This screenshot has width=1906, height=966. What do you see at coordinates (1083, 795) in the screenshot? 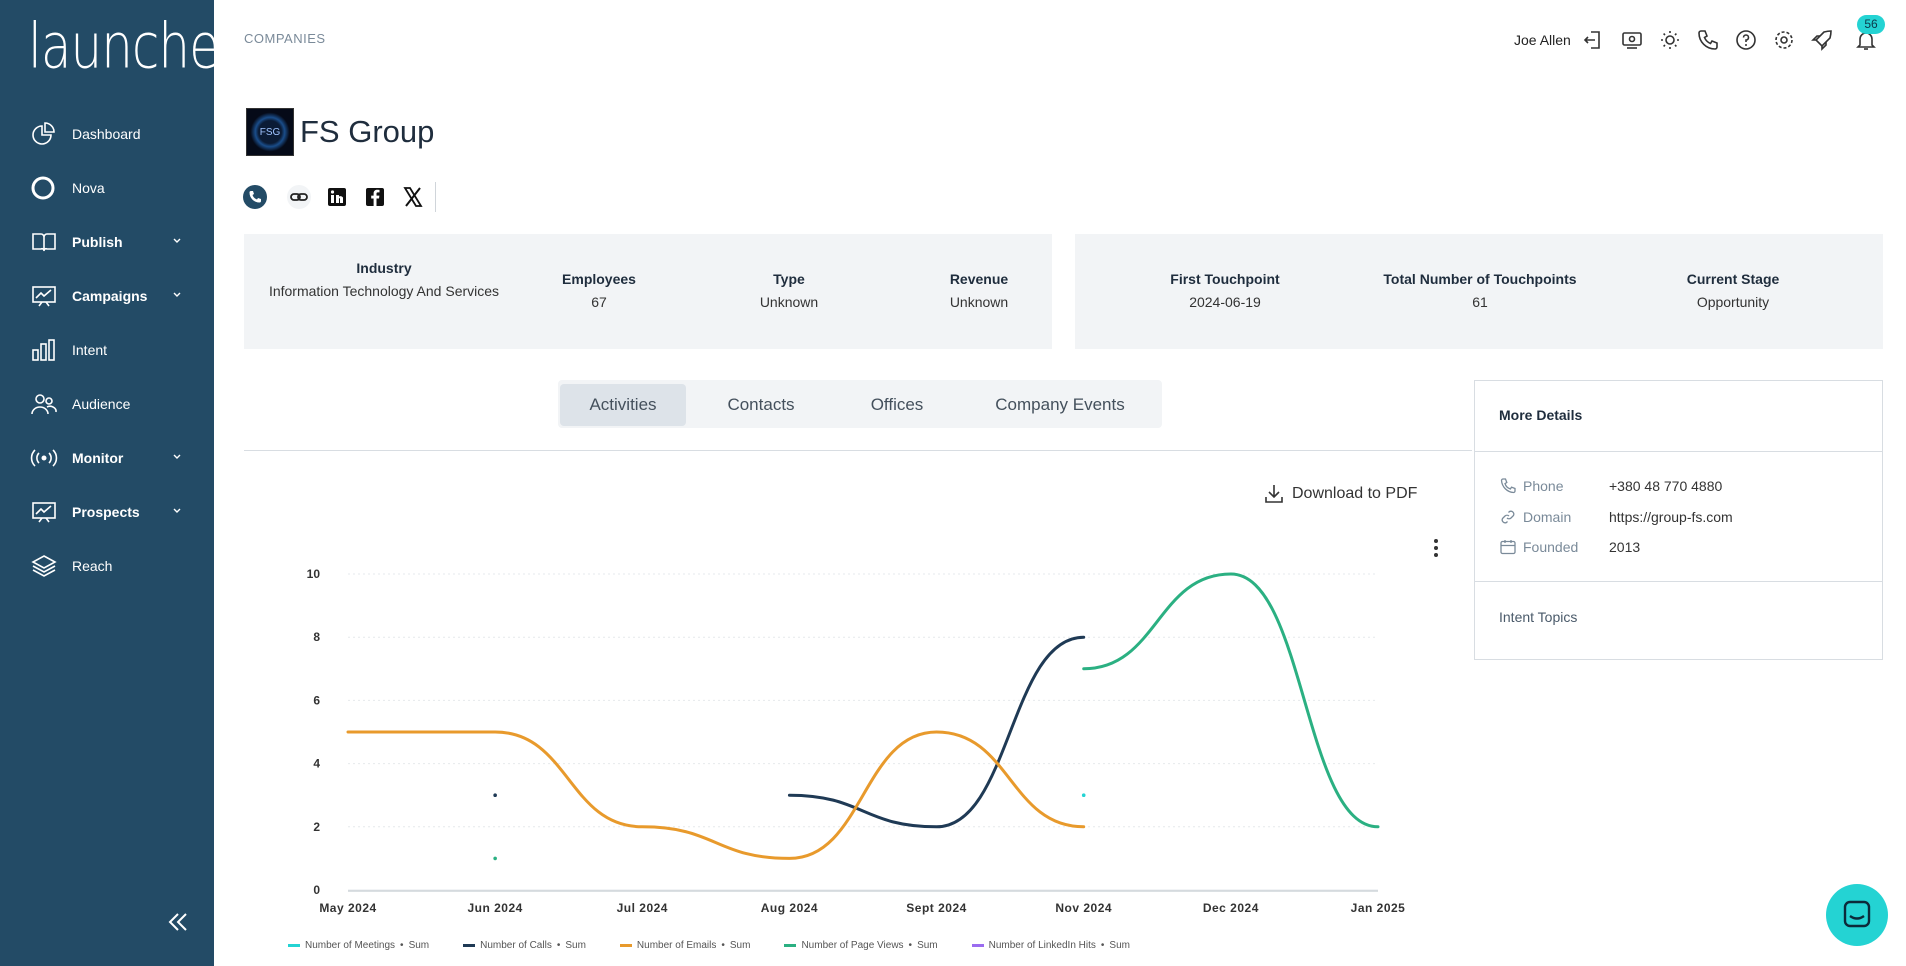
I see `data-point-number-of-meetings` at bounding box center [1083, 795].